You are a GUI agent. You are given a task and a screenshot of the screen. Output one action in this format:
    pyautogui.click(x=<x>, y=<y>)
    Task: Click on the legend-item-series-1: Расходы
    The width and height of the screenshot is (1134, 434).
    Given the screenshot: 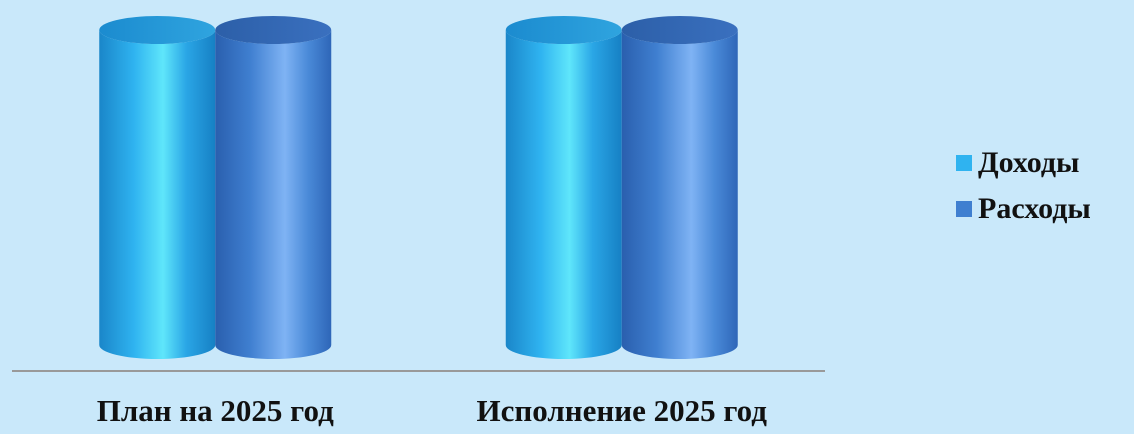 What is the action you would take?
    pyautogui.click(x=1023, y=209)
    